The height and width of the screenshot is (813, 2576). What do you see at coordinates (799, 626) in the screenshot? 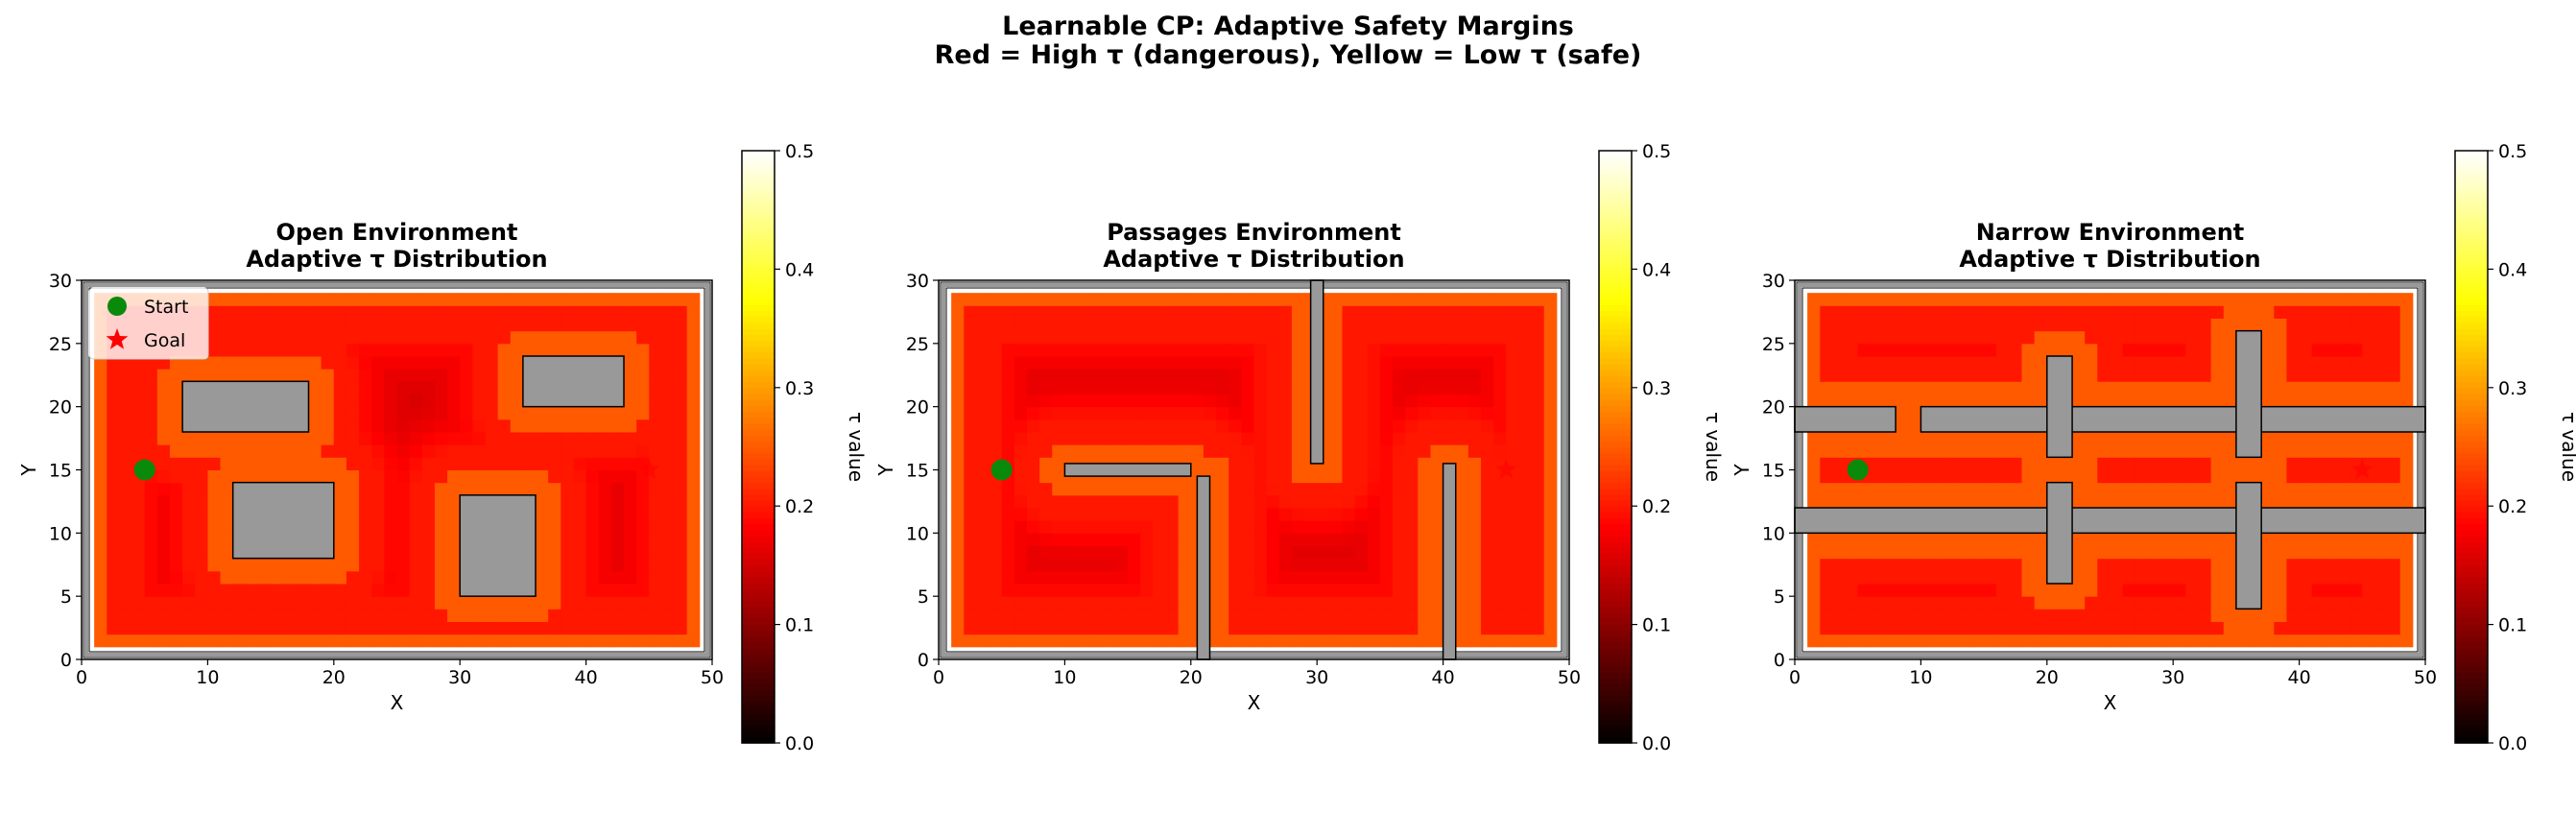
I see `colorbar-tick-label: 0.1` at bounding box center [799, 626].